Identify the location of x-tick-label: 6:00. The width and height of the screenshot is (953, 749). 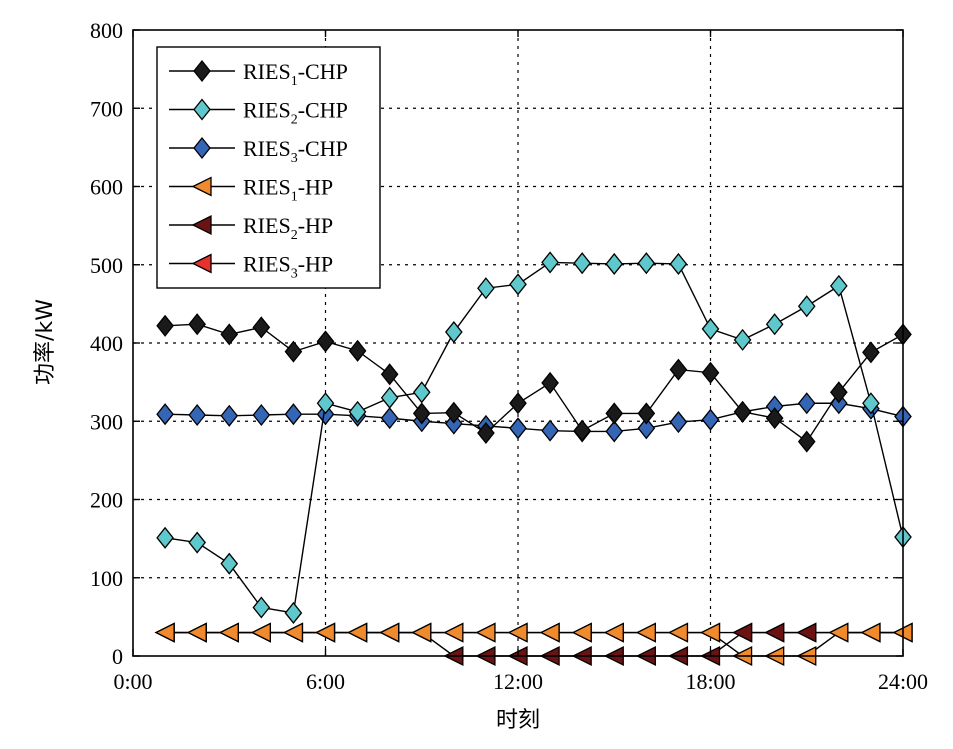
(325, 681).